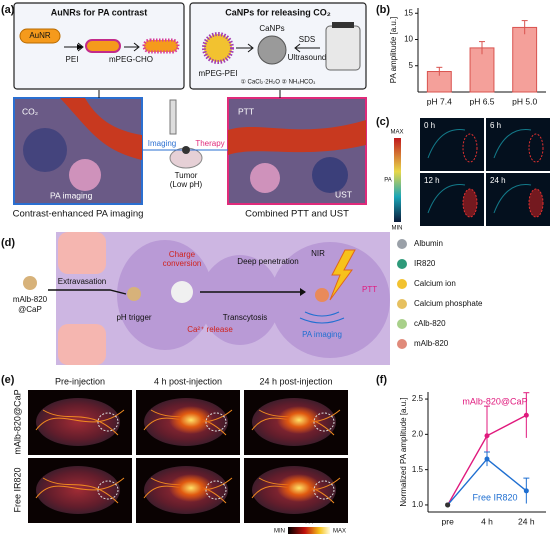  What do you see at coordinates (418, 504) in the screenshot?
I see `y-tick-label: 1.0` at bounding box center [418, 504].